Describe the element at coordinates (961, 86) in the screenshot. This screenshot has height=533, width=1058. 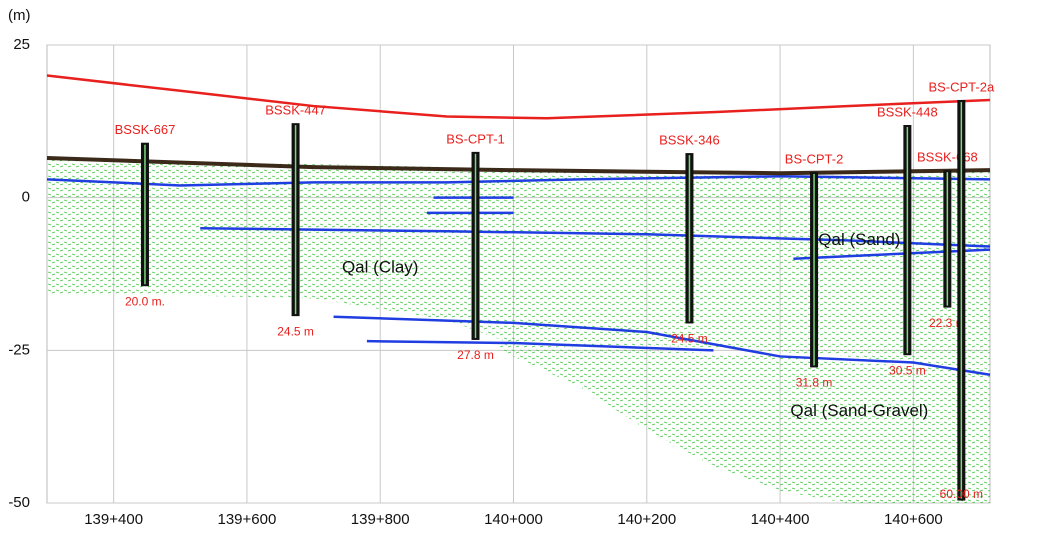
I see `borehole-name: BS-CPT-2a` at that location.